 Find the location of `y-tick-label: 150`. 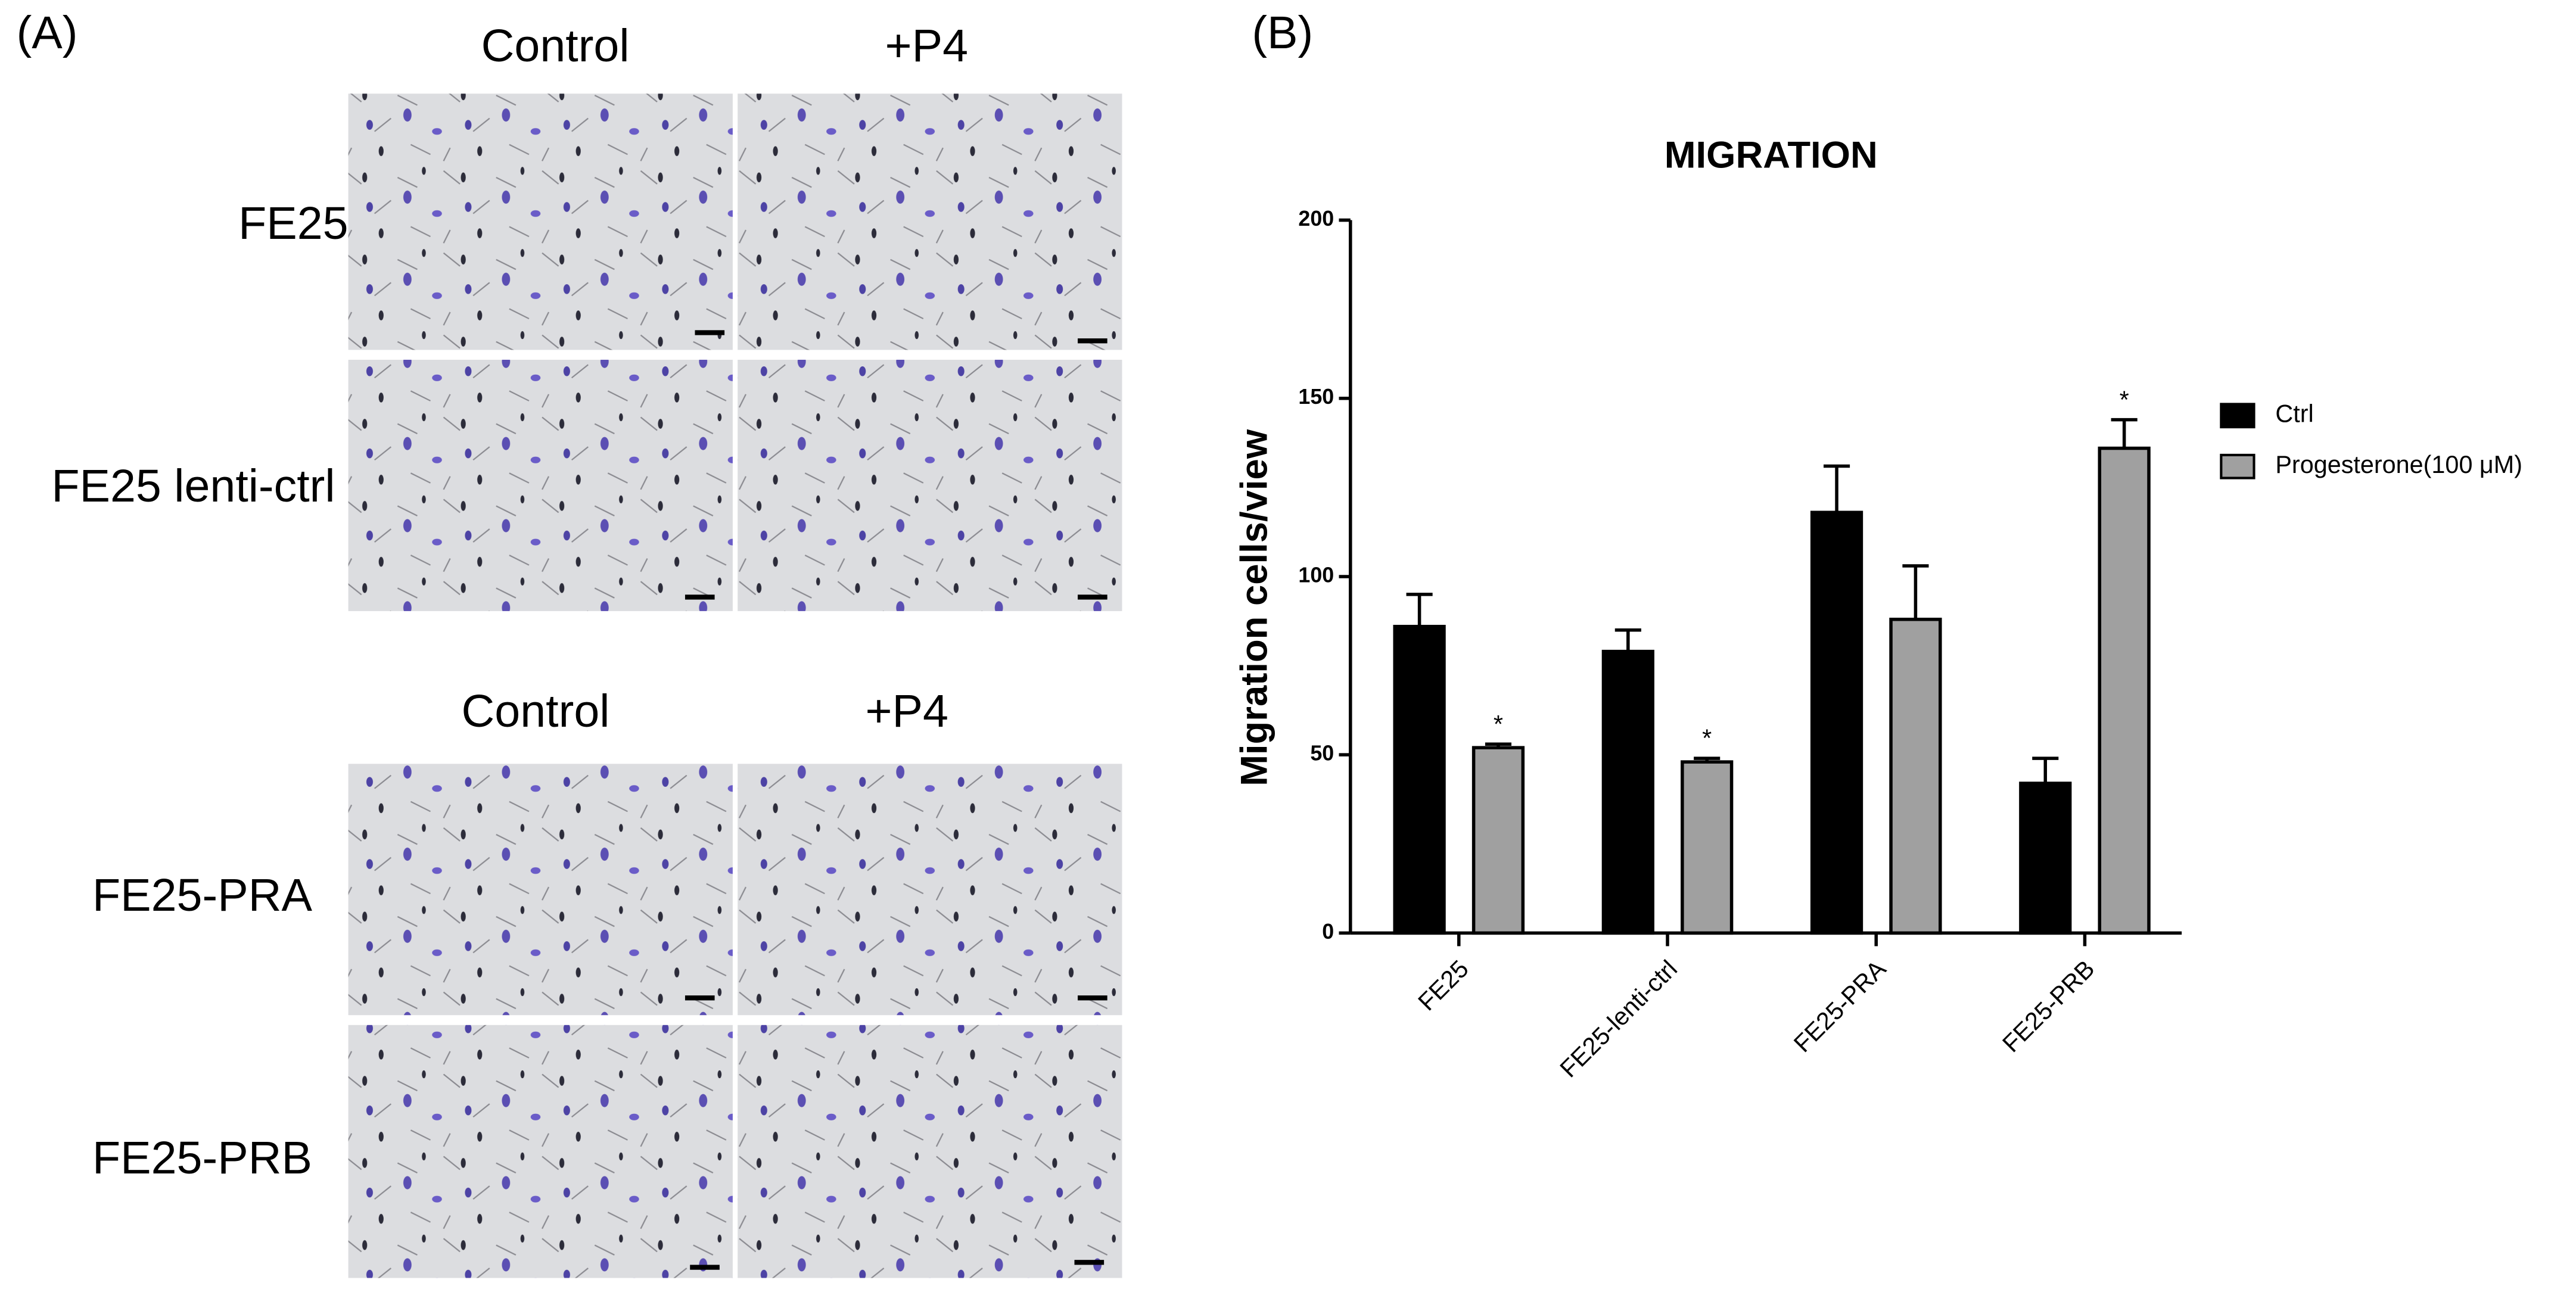

y-tick-label: 150 is located at coordinates (1316, 397).